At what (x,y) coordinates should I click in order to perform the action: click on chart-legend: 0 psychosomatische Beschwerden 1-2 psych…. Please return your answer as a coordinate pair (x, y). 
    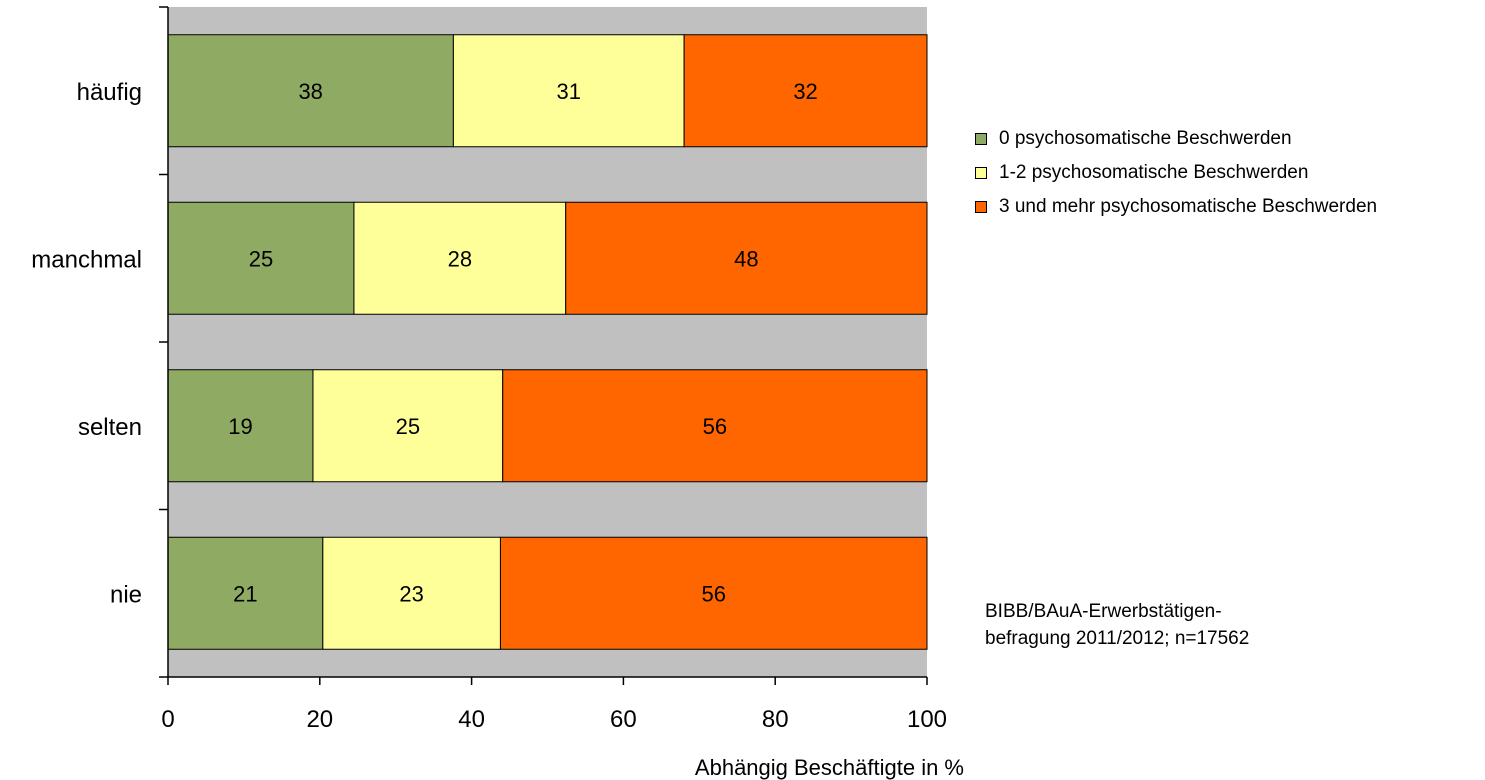
    Looking at the image, I should click on (1176, 173).